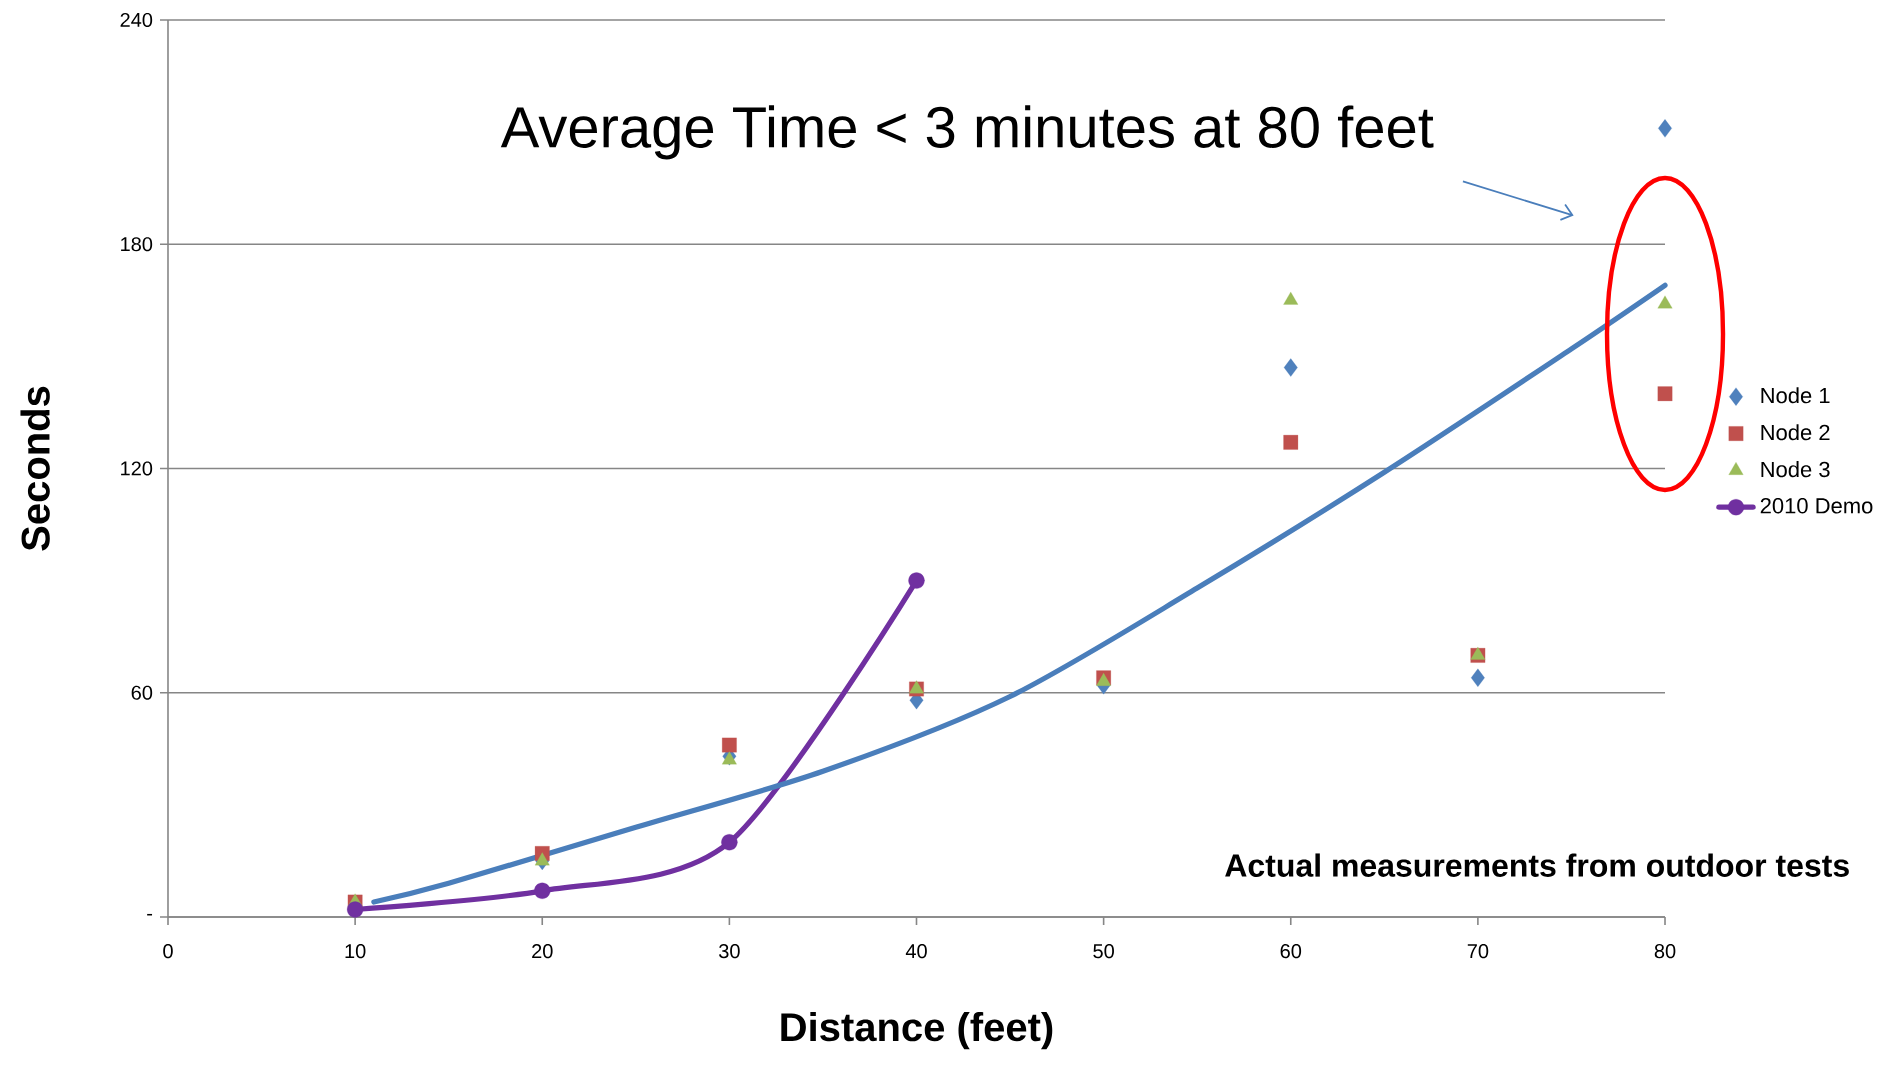 The height and width of the screenshot is (1068, 1886). What do you see at coordinates (142, 692) in the screenshot?
I see `y-tick-label: 60` at bounding box center [142, 692].